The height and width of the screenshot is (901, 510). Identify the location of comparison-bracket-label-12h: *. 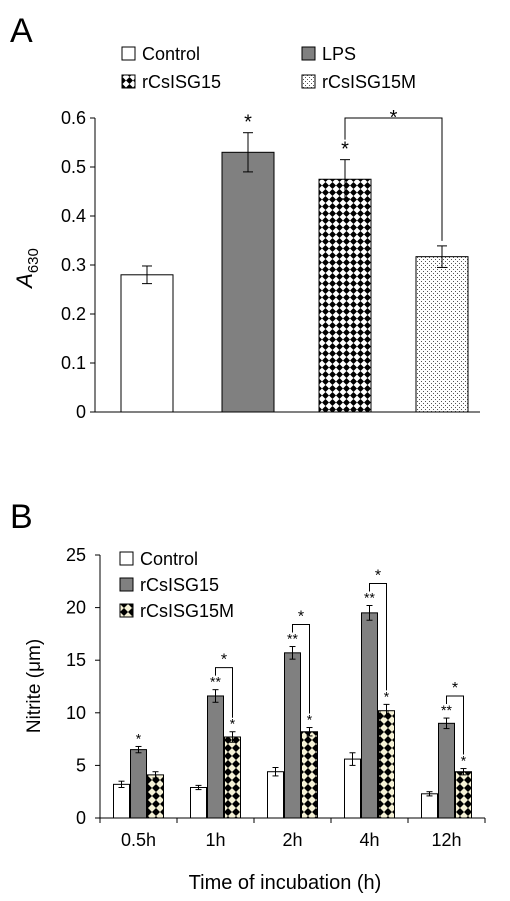
(455, 688).